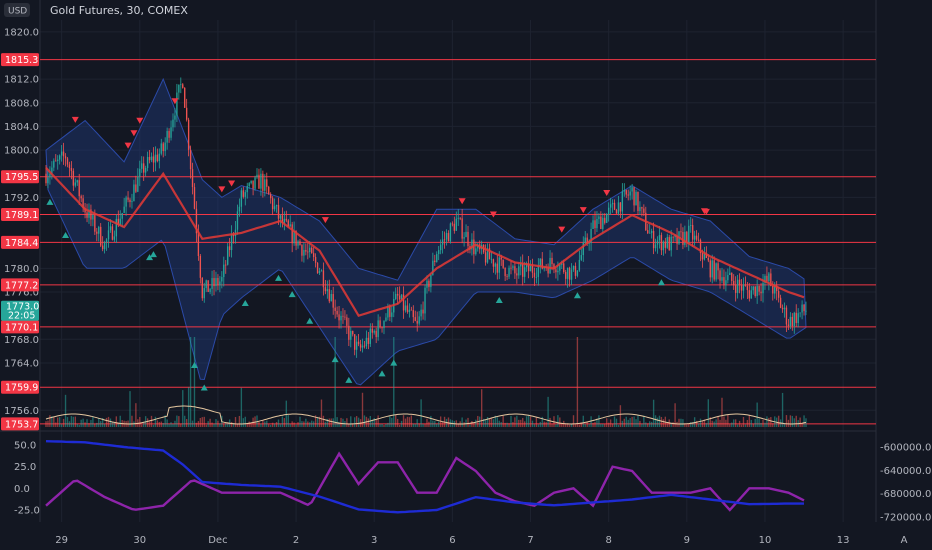 This screenshot has width=932, height=550. Describe the element at coordinates (21, 316) in the screenshot. I see `bar-countdown-label: 22:05` at that location.